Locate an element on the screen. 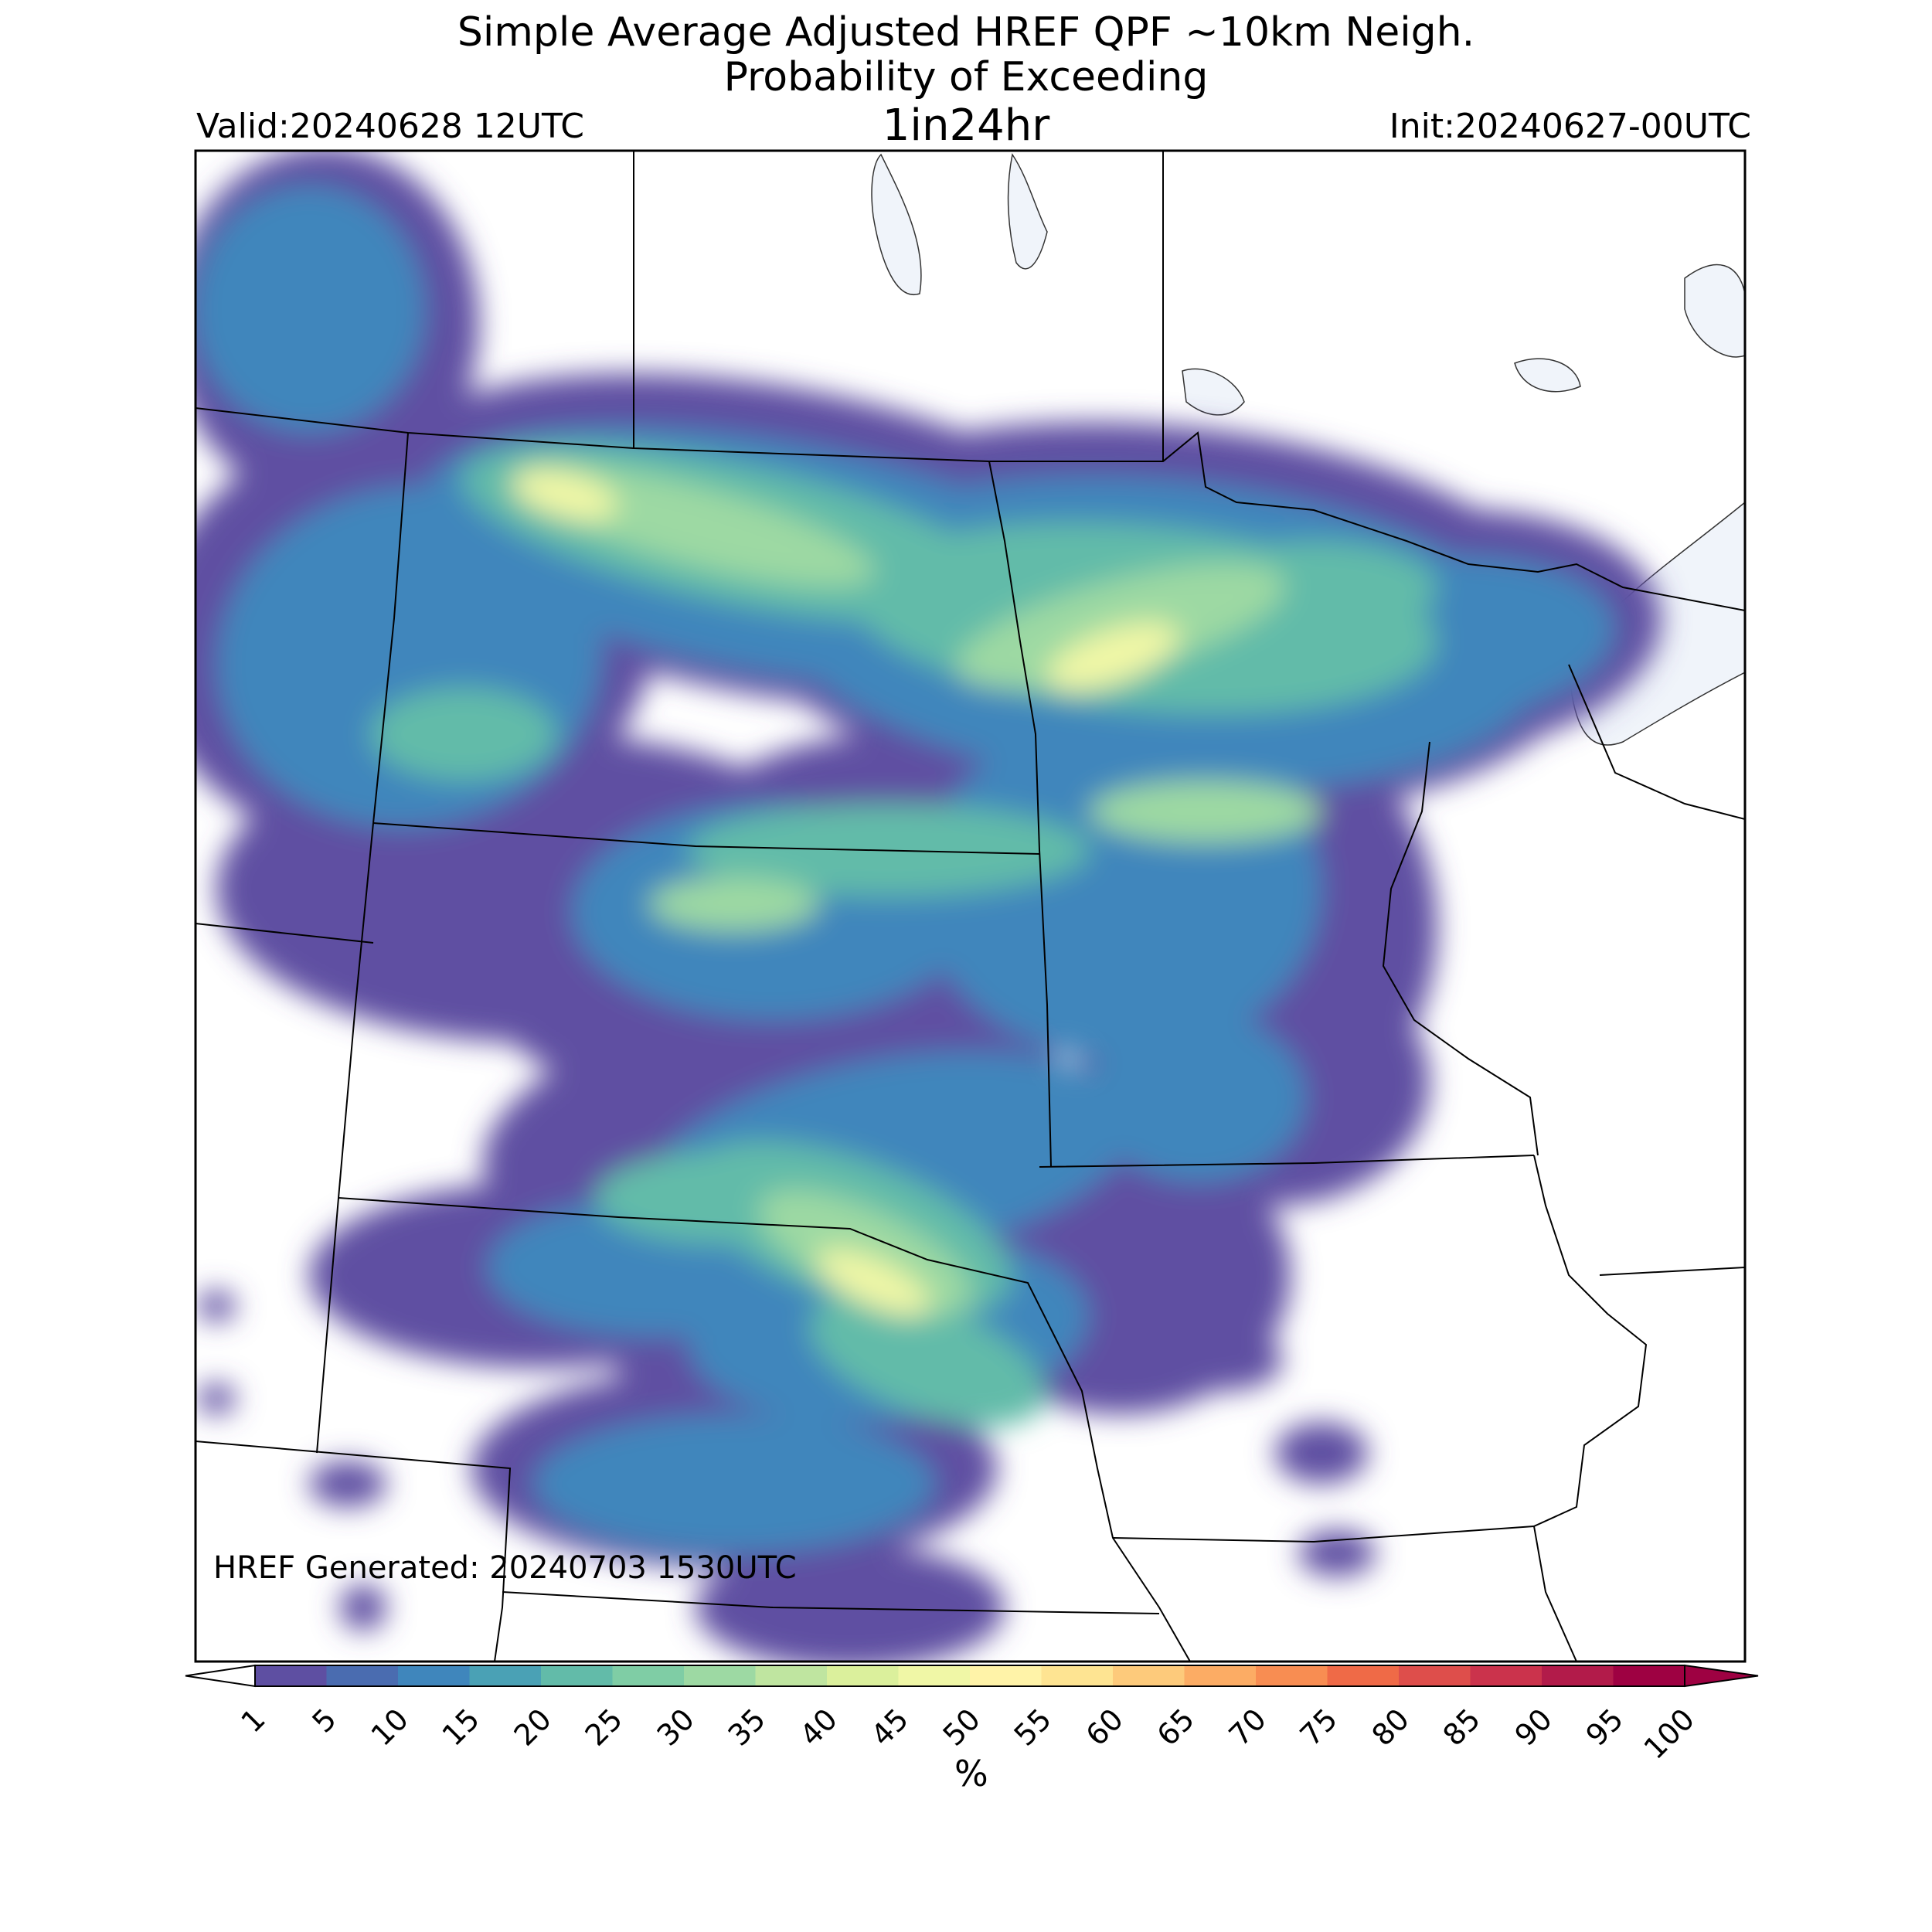  canada-border is located at coordinates (971, 509).